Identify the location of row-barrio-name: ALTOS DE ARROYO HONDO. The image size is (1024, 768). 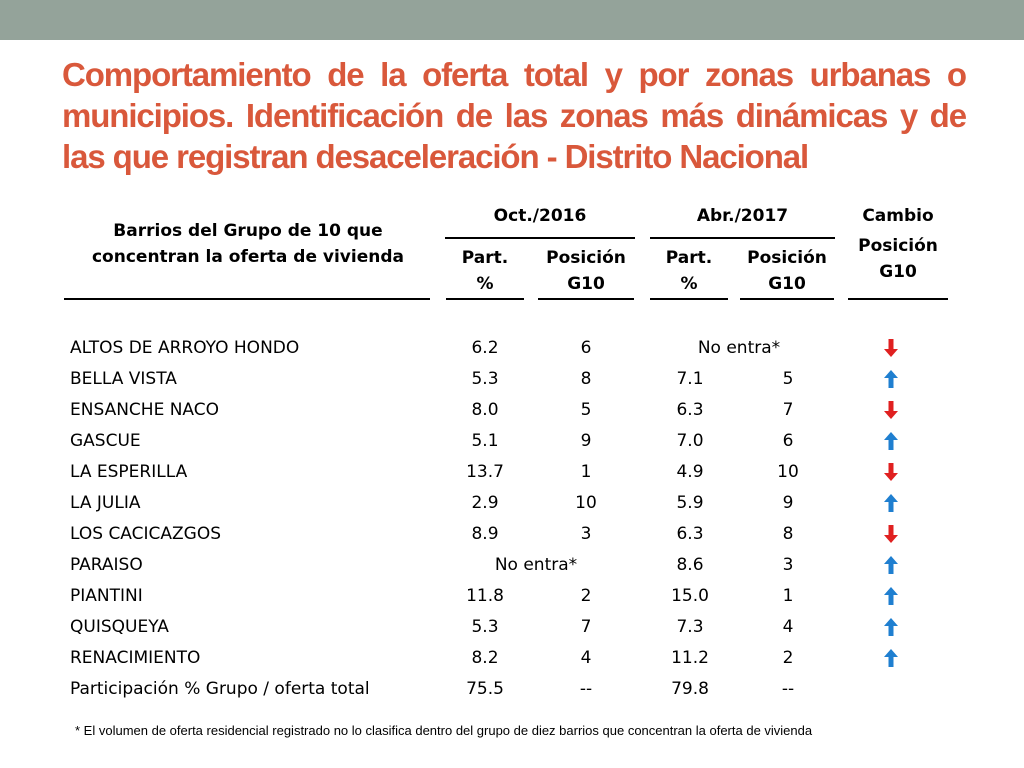
(185, 348).